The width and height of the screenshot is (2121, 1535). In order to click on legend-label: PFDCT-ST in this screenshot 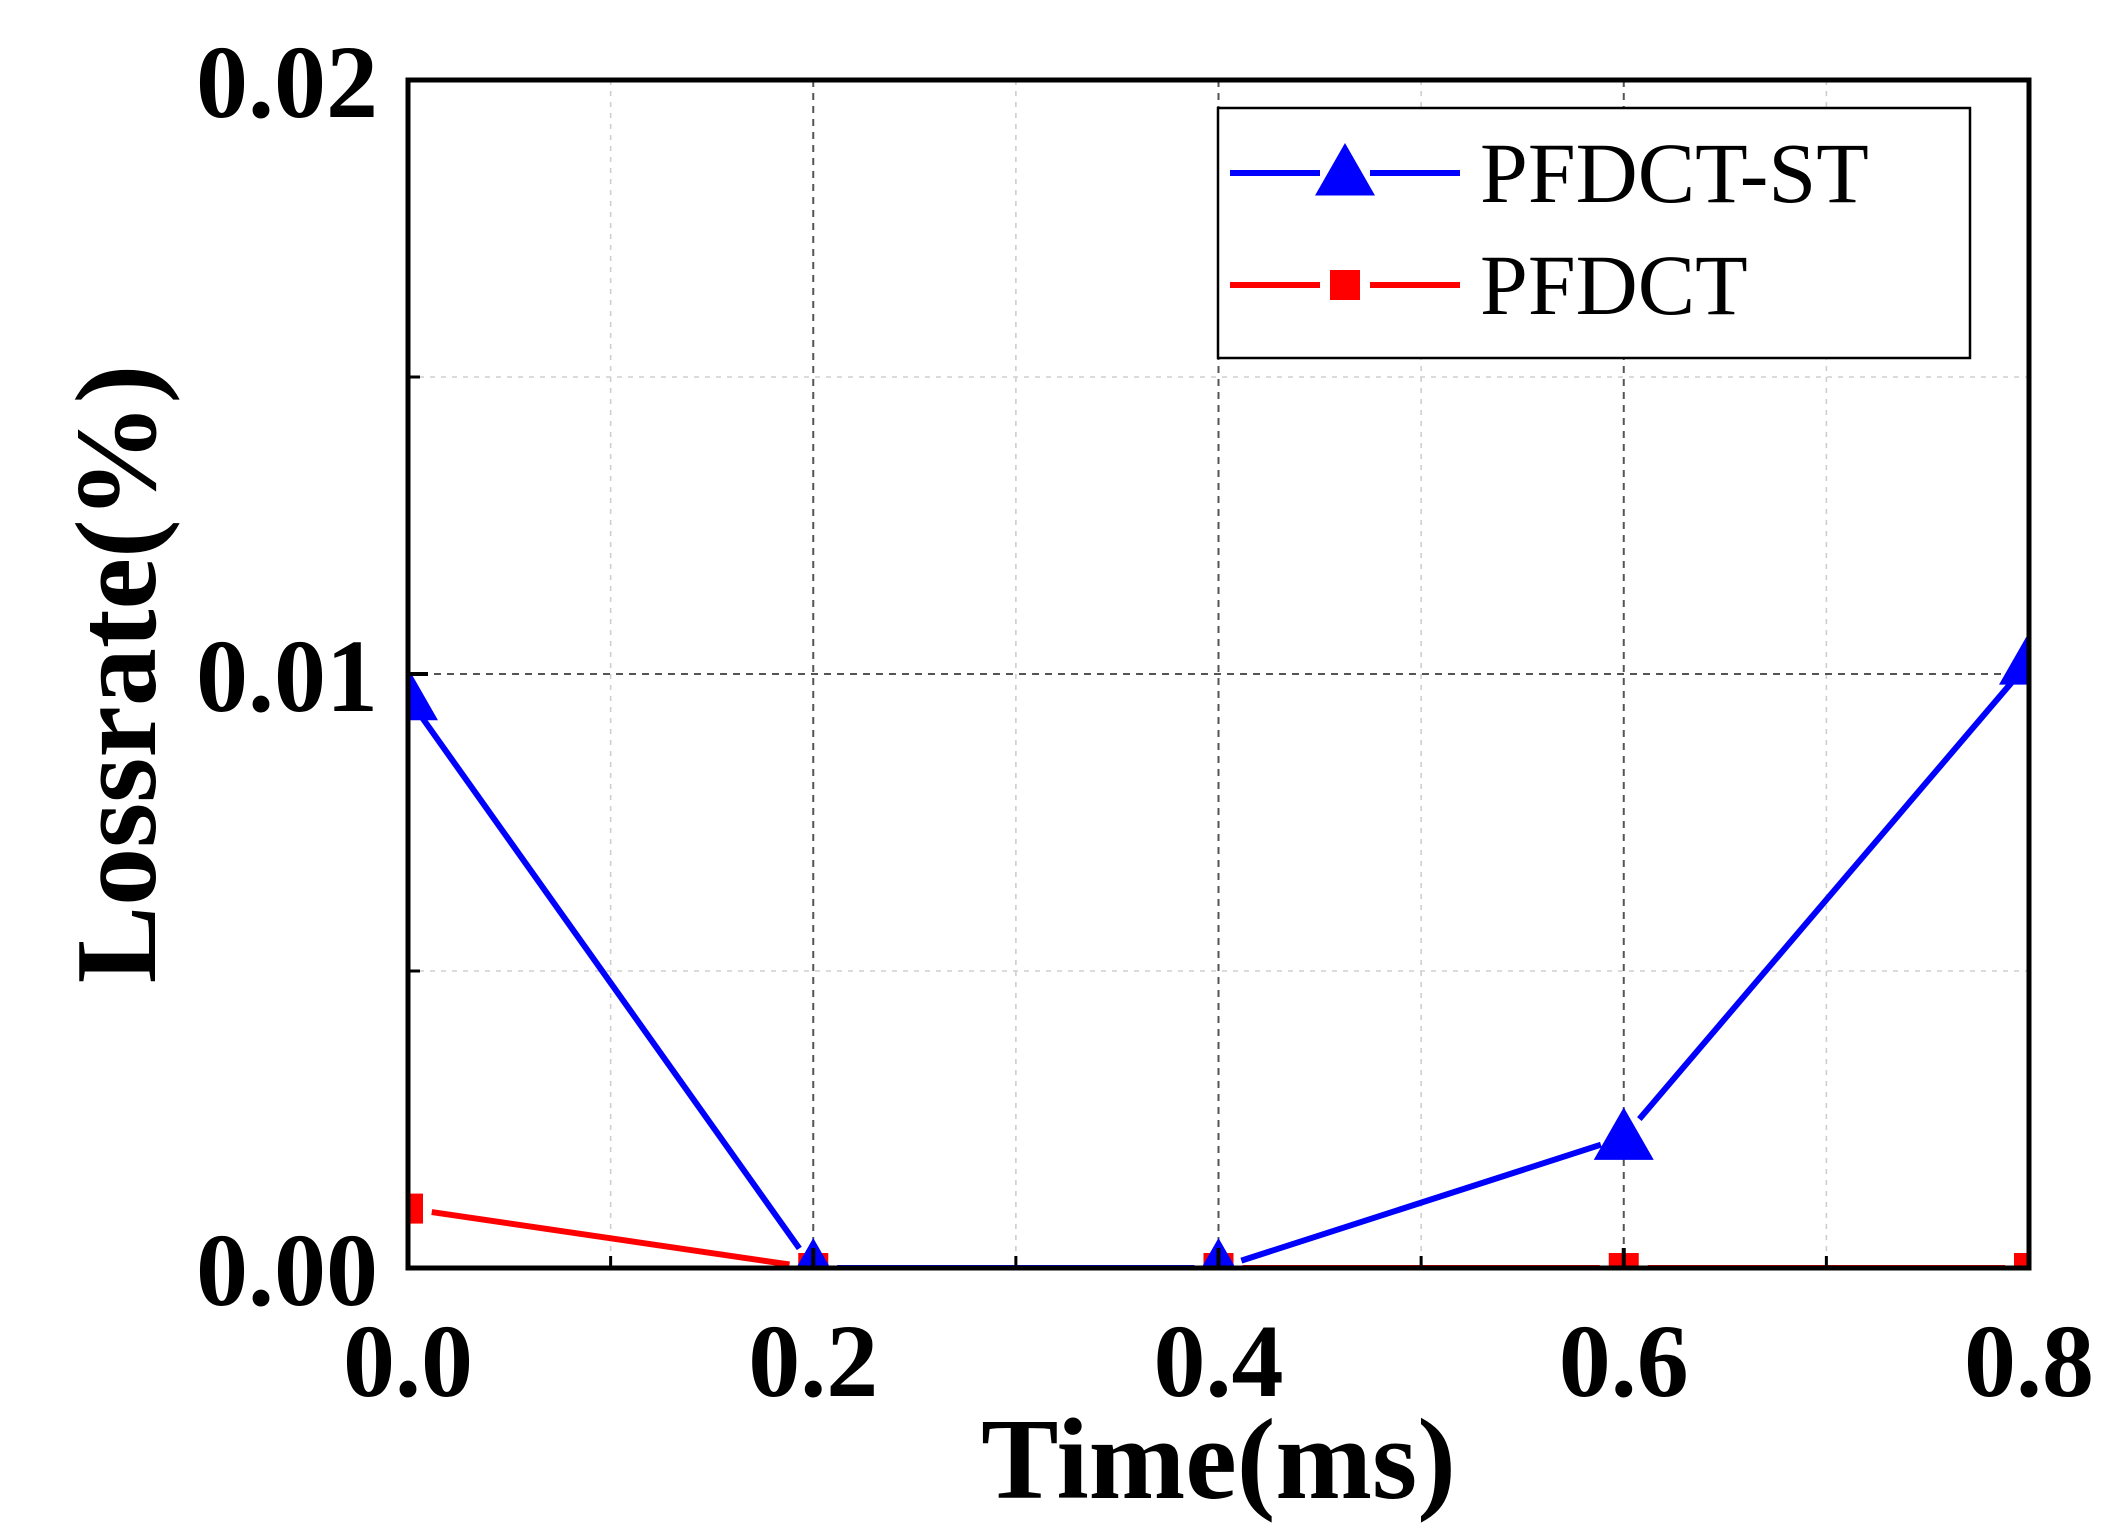, I will do `click(1674, 173)`.